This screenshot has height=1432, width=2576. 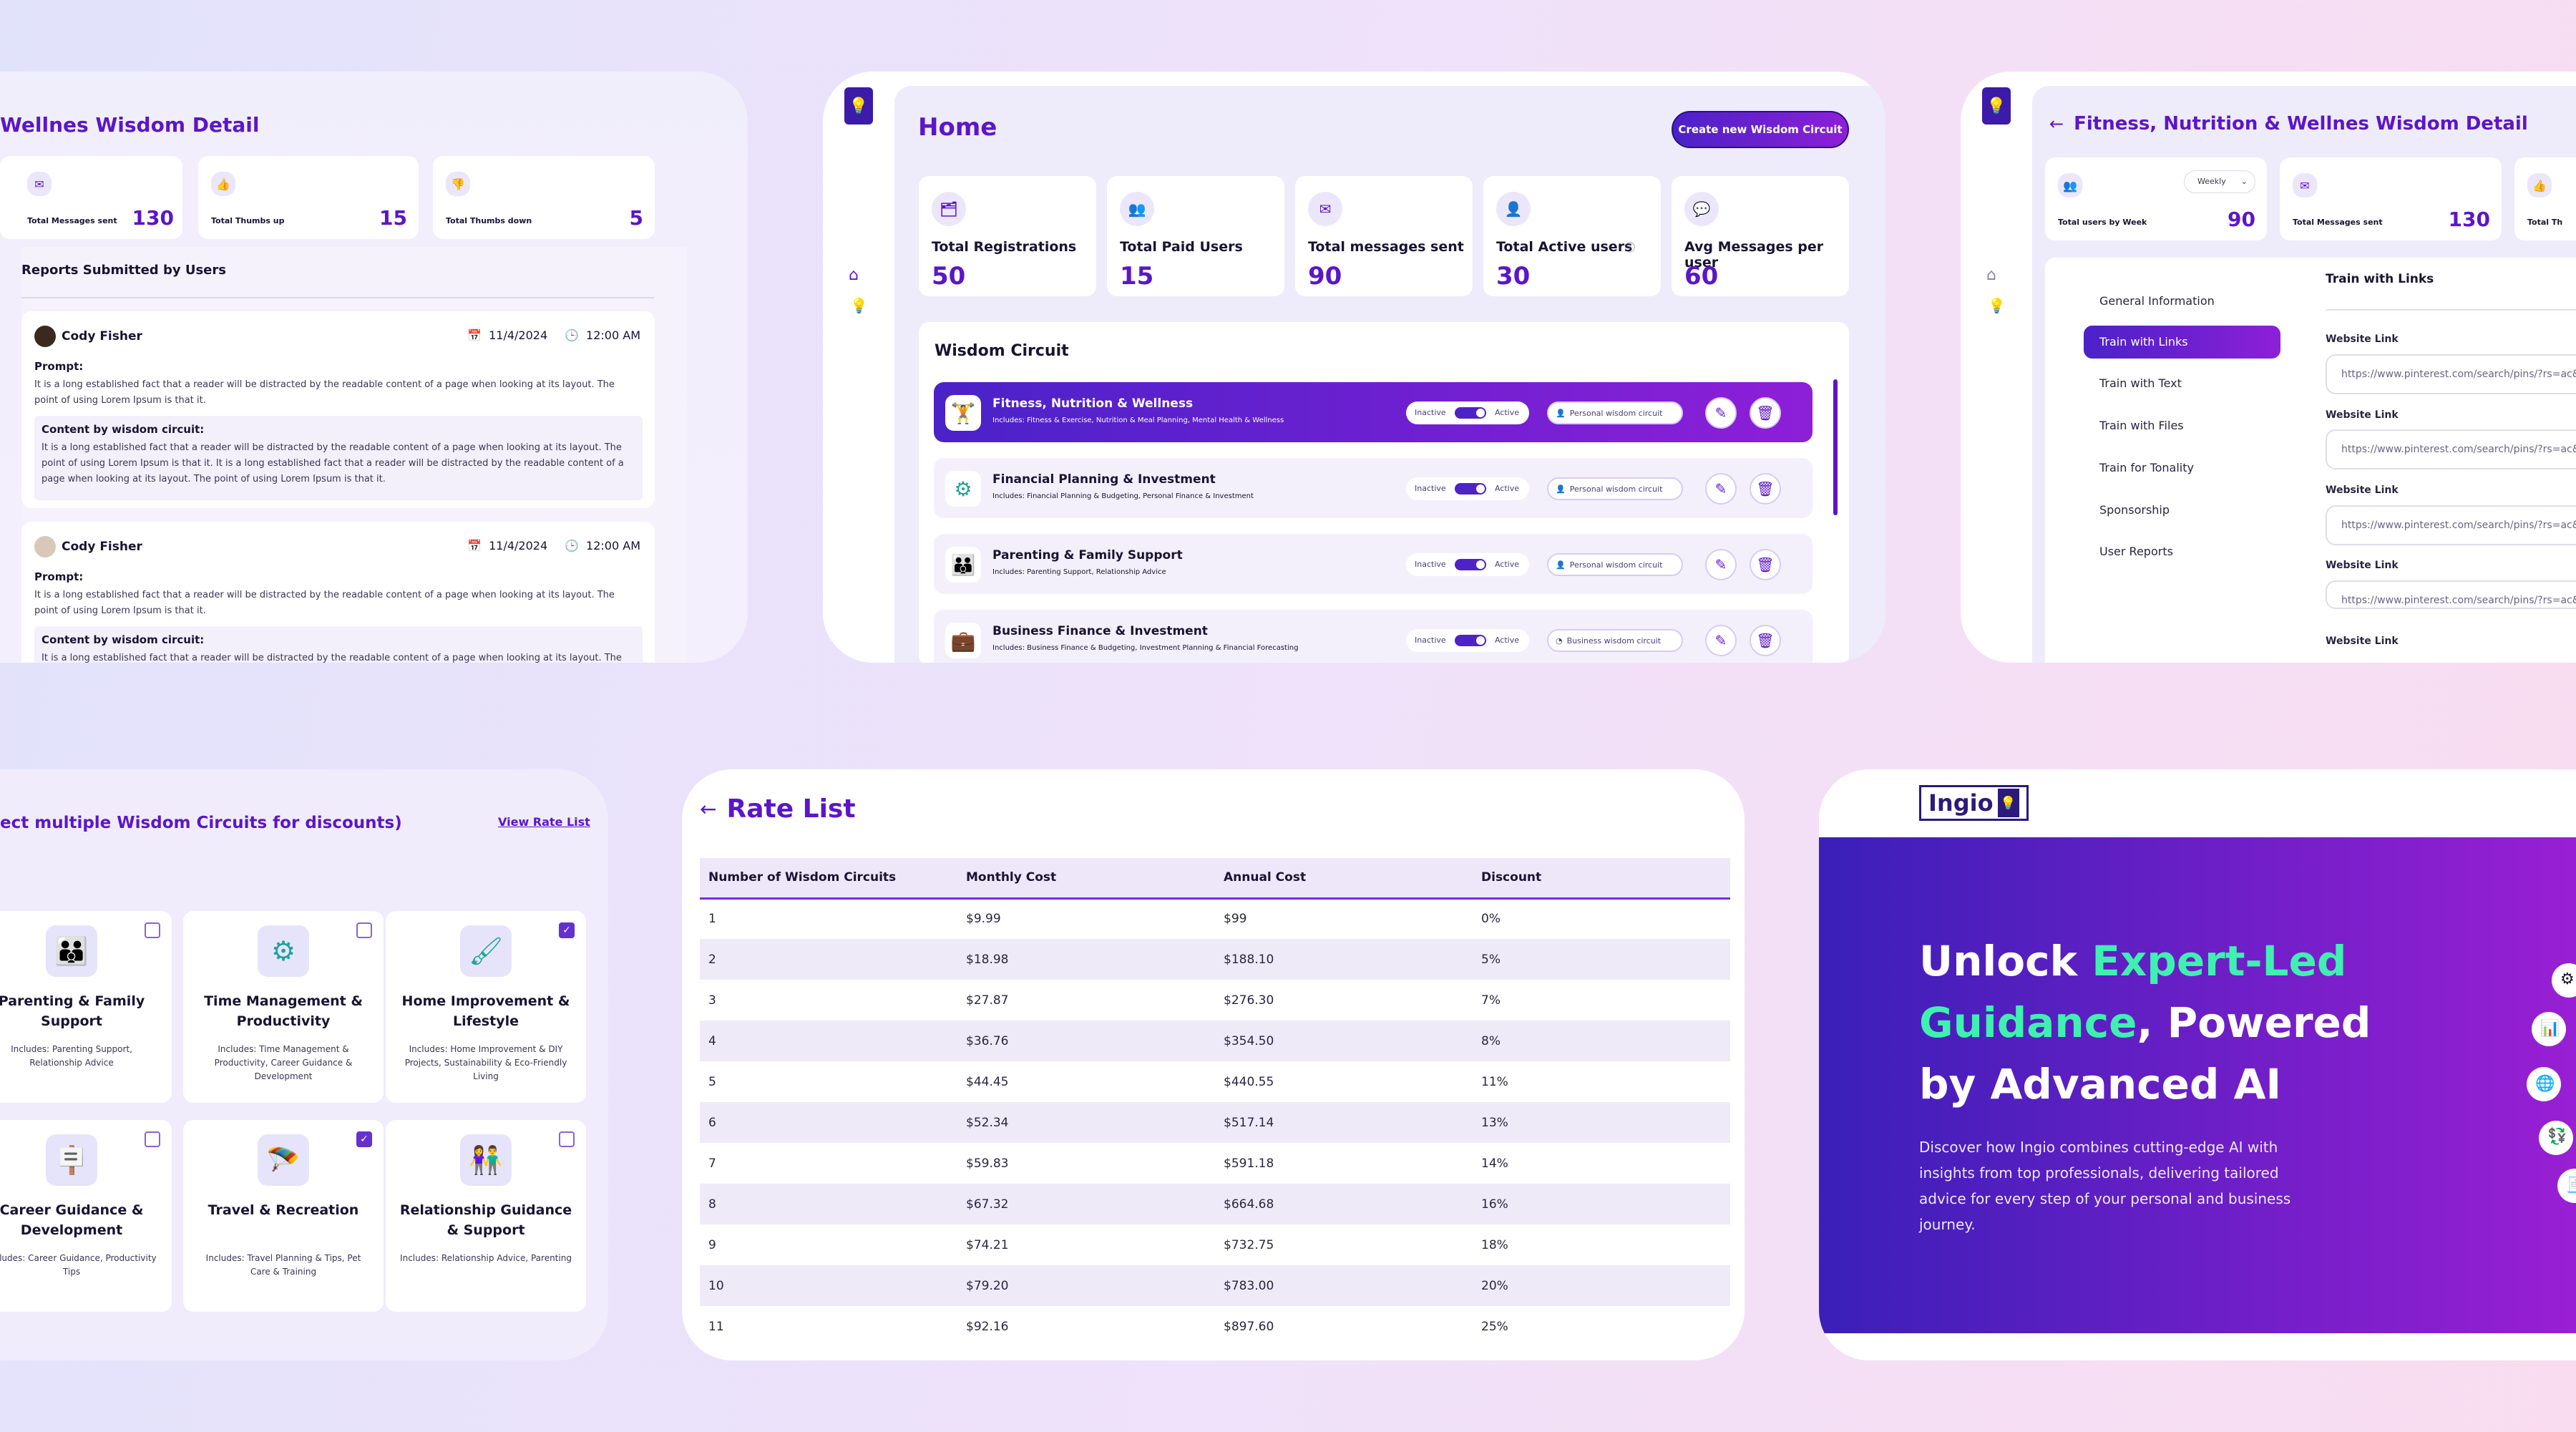 I want to click on table-cell: 10, so click(x=828, y=1285).